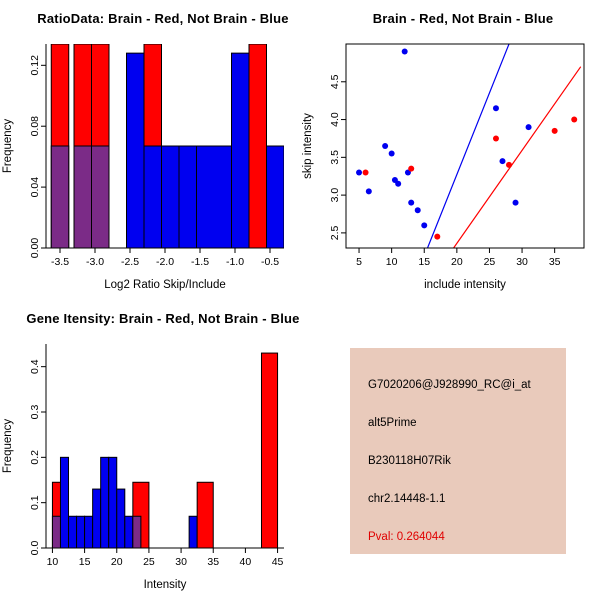 Image resolution: width=600 pixels, height=600 pixels. Describe the element at coordinates (308, 146) in the screenshot. I see `y-axis-title: skip intensity` at that location.